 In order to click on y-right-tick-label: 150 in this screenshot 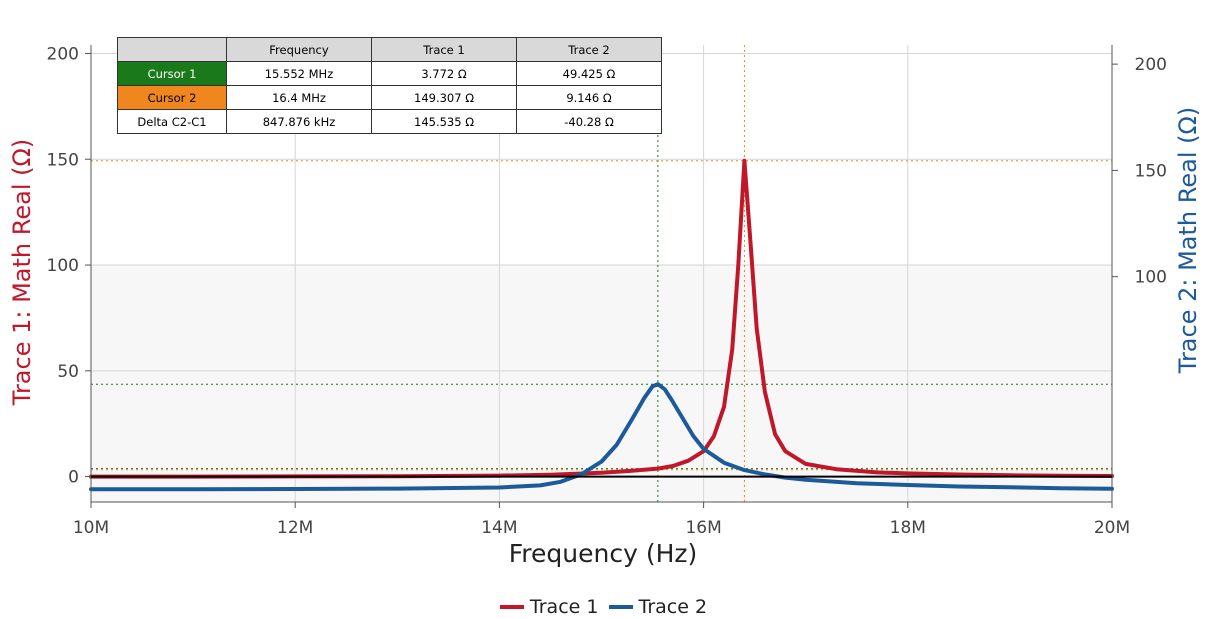, I will do `click(1151, 171)`.